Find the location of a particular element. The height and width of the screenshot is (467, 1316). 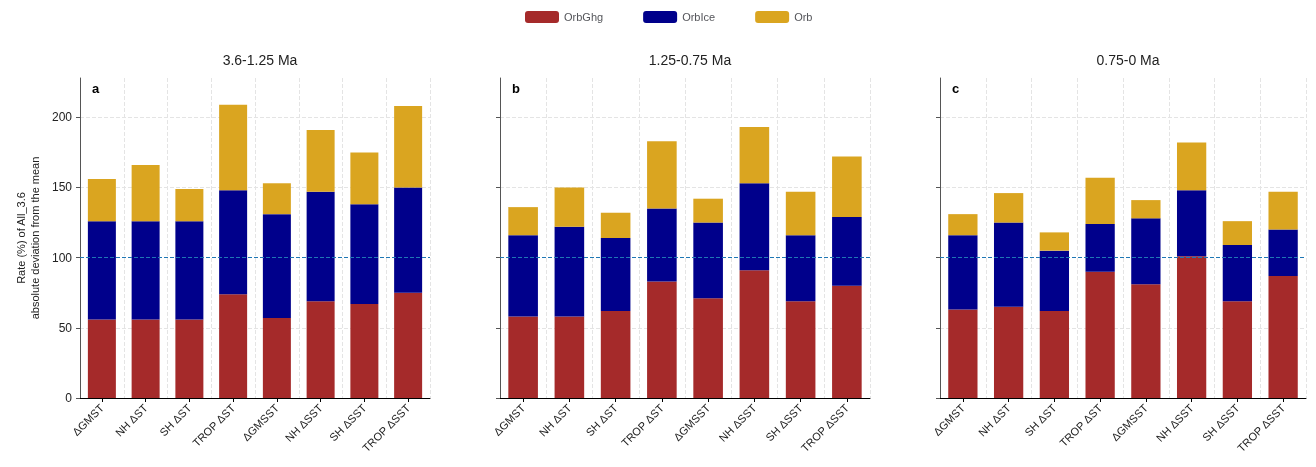

chart-title: 3.6-1.25 Ma is located at coordinates (260, 60).